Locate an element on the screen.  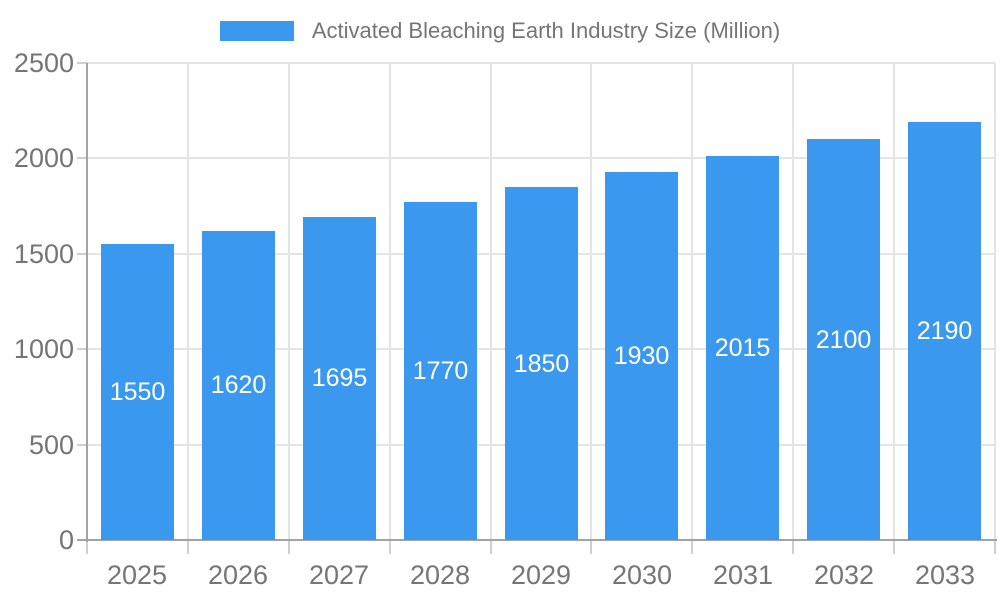
y-axis-label: 0 is located at coordinates (66, 540).